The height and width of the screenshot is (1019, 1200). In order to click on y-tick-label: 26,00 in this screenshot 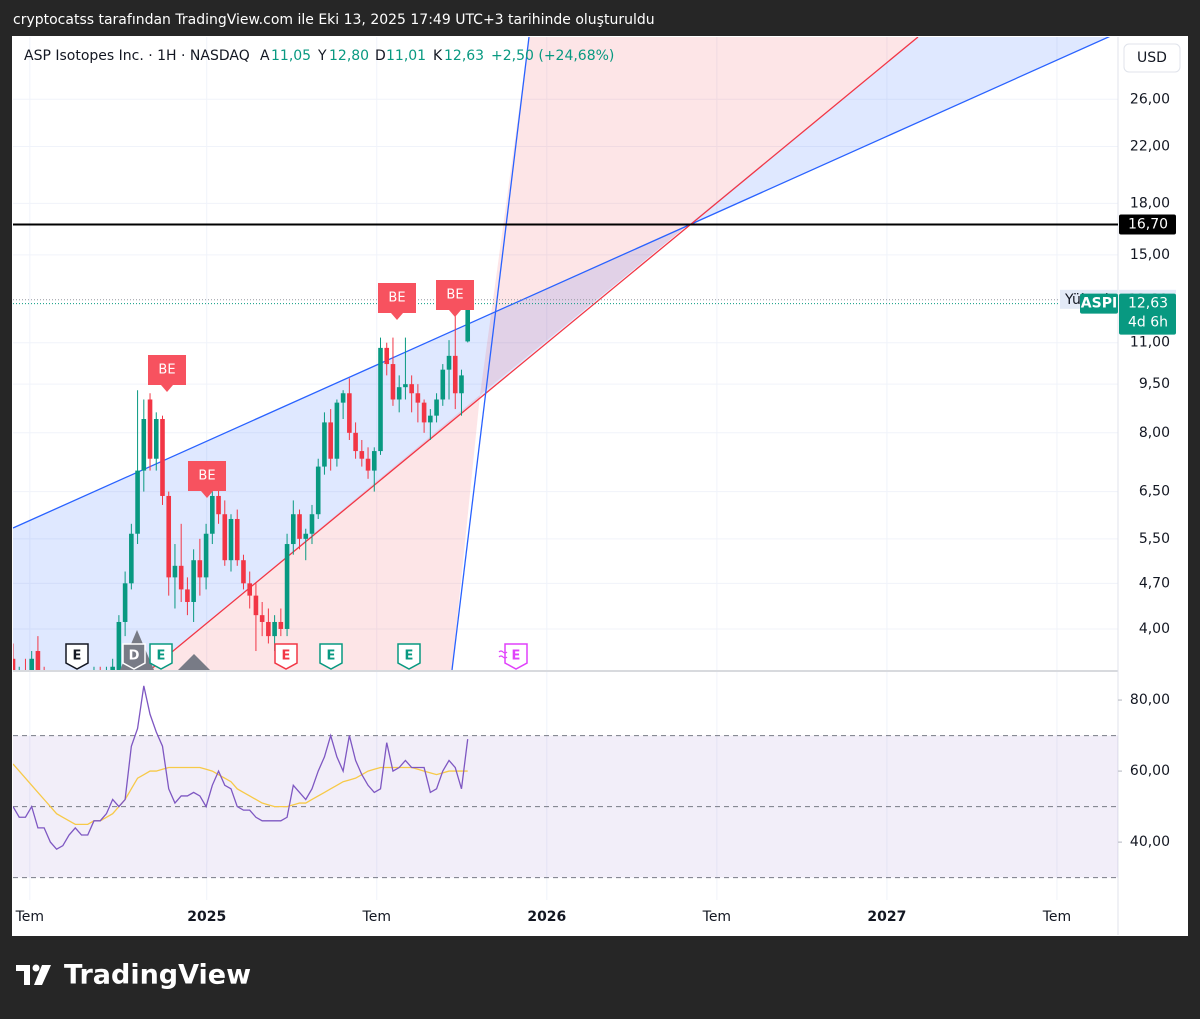, I will do `click(1150, 99)`.